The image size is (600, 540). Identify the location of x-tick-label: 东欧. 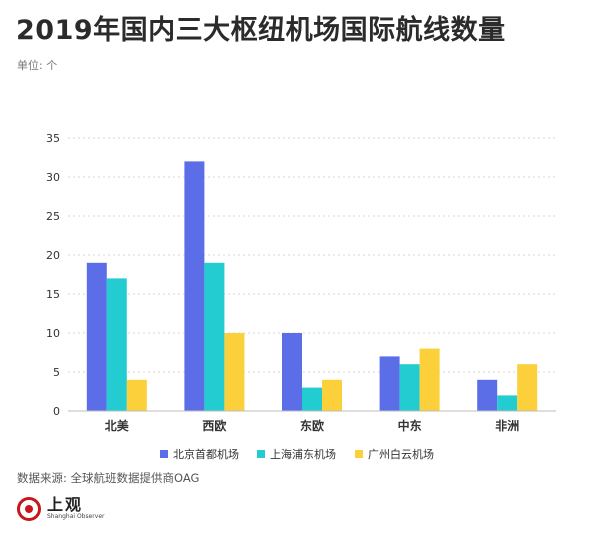
(312, 425).